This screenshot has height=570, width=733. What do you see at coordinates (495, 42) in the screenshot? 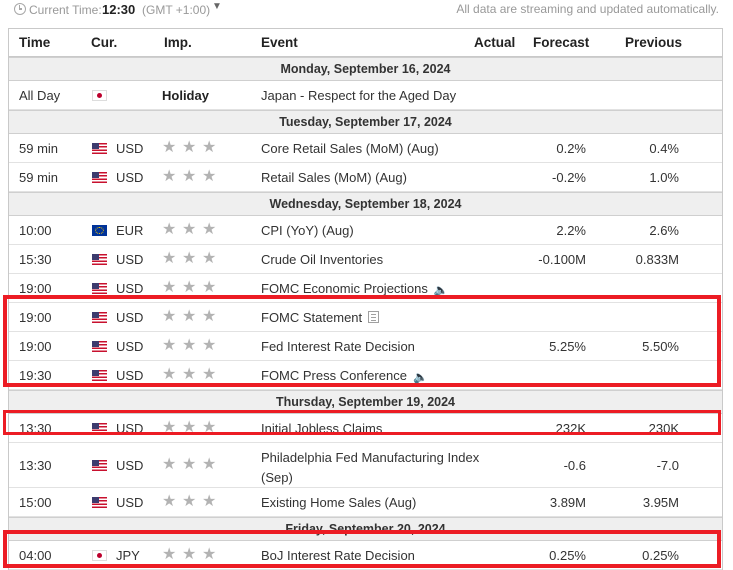
I see `header-actual: Actual` at bounding box center [495, 42].